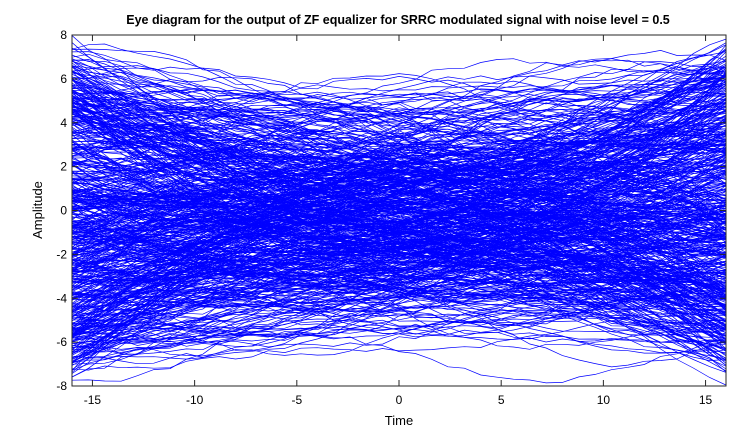 This screenshot has width=749, height=443. I want to click on x-tick-label: 5, so click(501, 400).